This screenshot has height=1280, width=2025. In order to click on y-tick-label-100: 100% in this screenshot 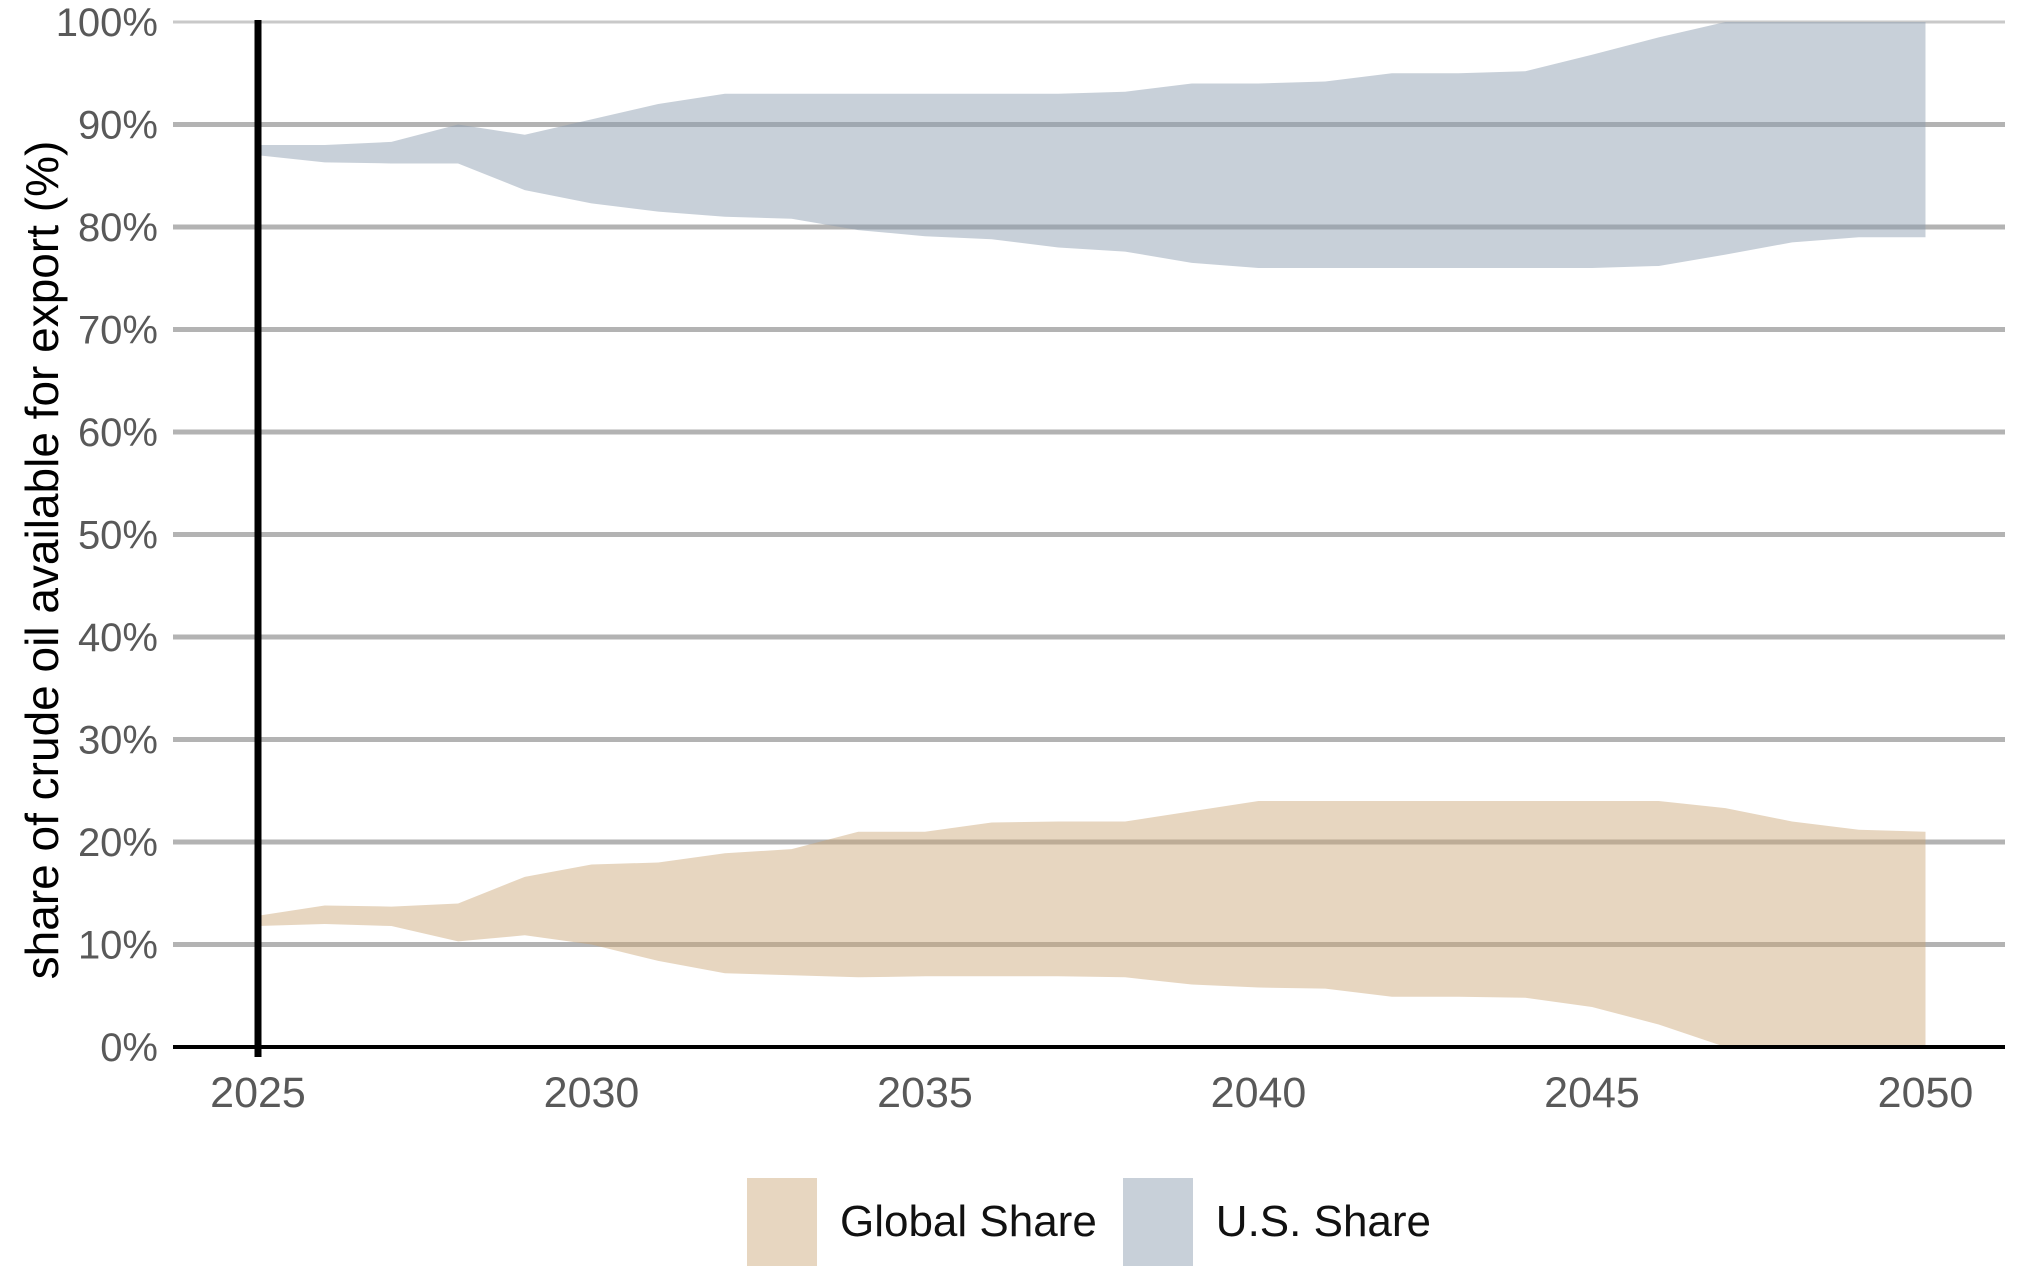, I will do `click(107, 23)`.